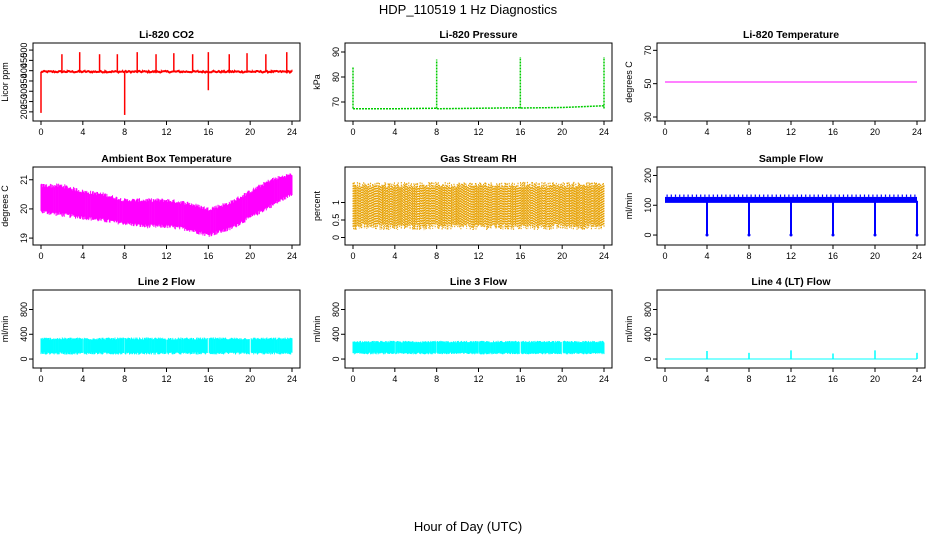  What do you see at coordinates (5, 206) in the screenshot?
I see `y-axis-label: degrees C` at bounding box center [5, 206].